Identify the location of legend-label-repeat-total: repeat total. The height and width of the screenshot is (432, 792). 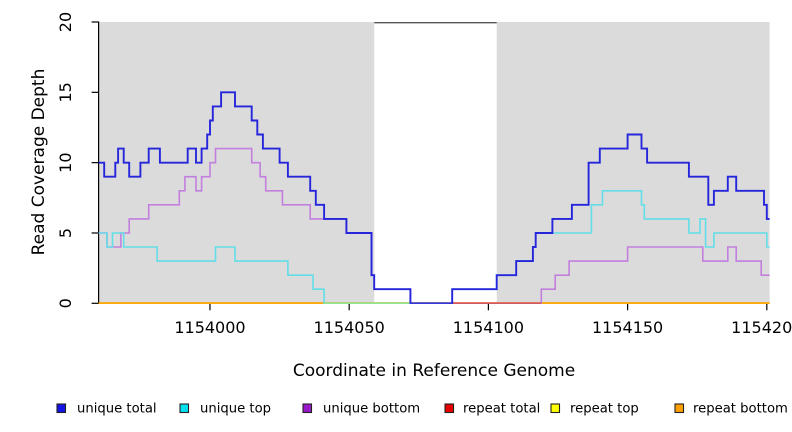
(501, 409).